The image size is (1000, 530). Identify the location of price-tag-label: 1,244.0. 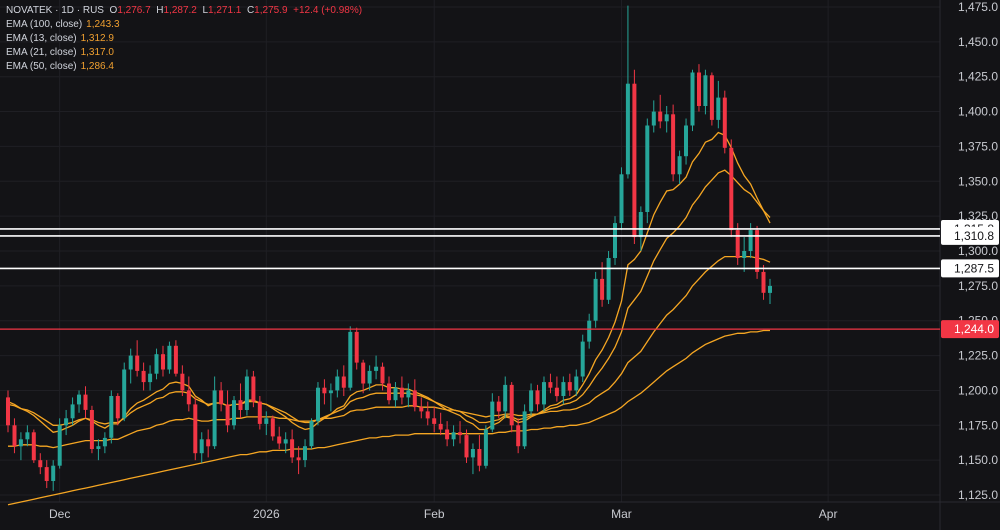
(974, 329).